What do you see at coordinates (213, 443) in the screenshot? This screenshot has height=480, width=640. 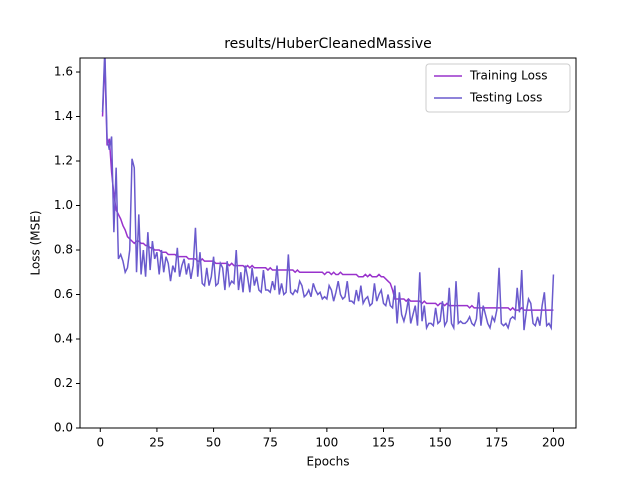 I see `x-tick-label: 50` at bounding box center [213, 443].